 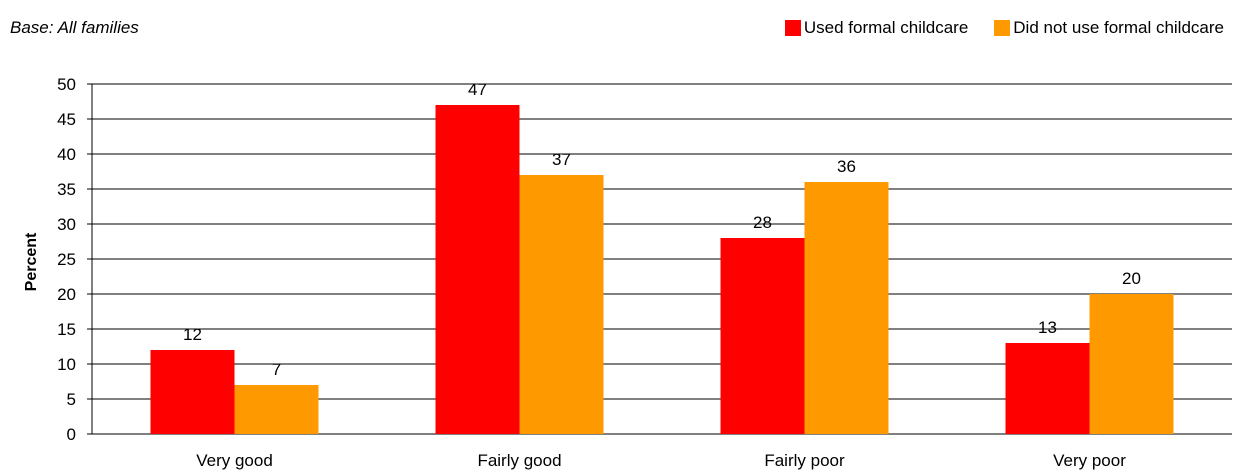 What do you see at coordinates (192, 334) in the screenshot?
I see `data-label-used-0: 12` at bounding box center [192, 334].